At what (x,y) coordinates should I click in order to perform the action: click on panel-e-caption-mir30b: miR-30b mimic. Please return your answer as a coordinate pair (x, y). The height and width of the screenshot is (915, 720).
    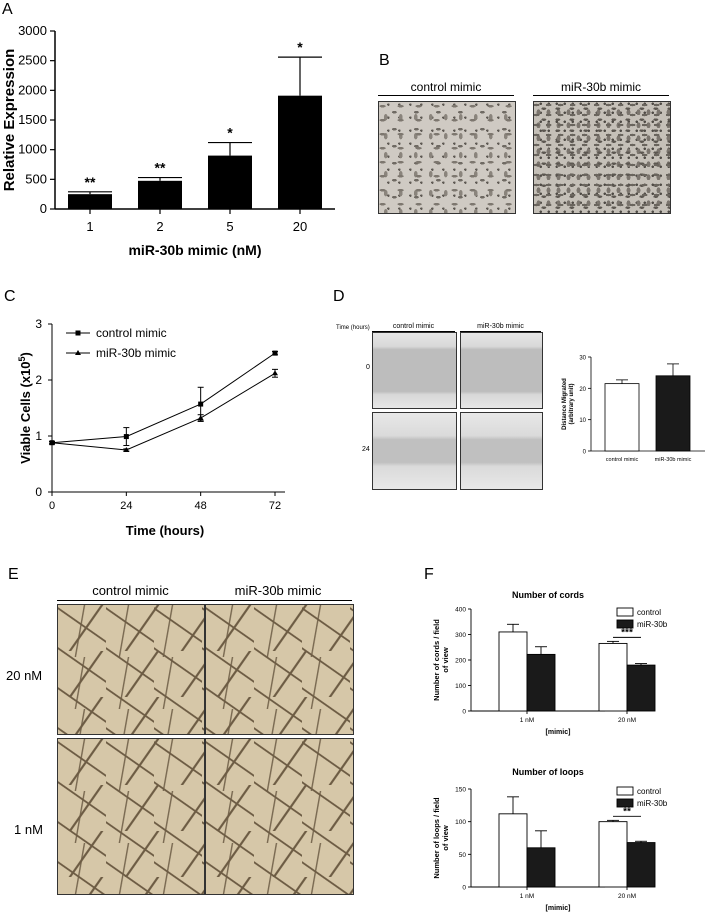
    Looking at the image, I should click on (278, 590).